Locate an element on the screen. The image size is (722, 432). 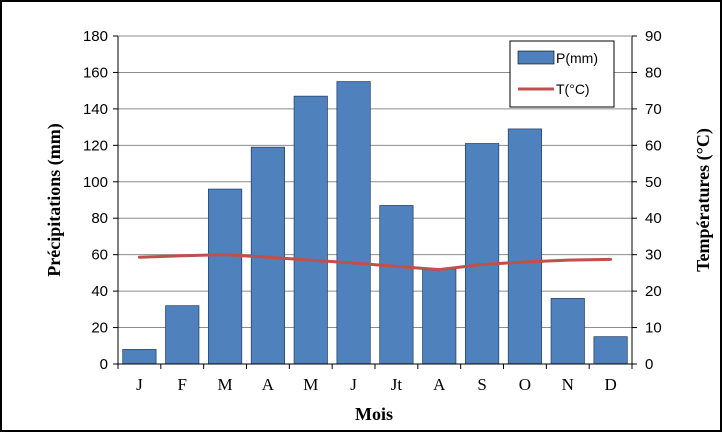
right-tick-label: 40 is located at coordinates (653, 218).